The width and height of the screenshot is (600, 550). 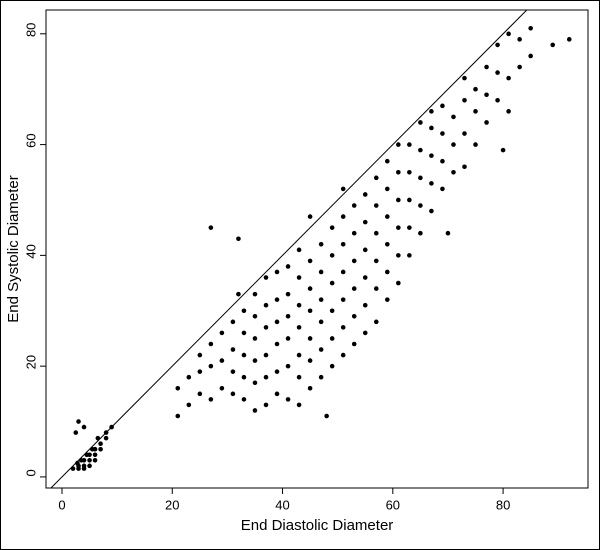 I want to click on y-tick-label: 0, so click(x=30, y=472).